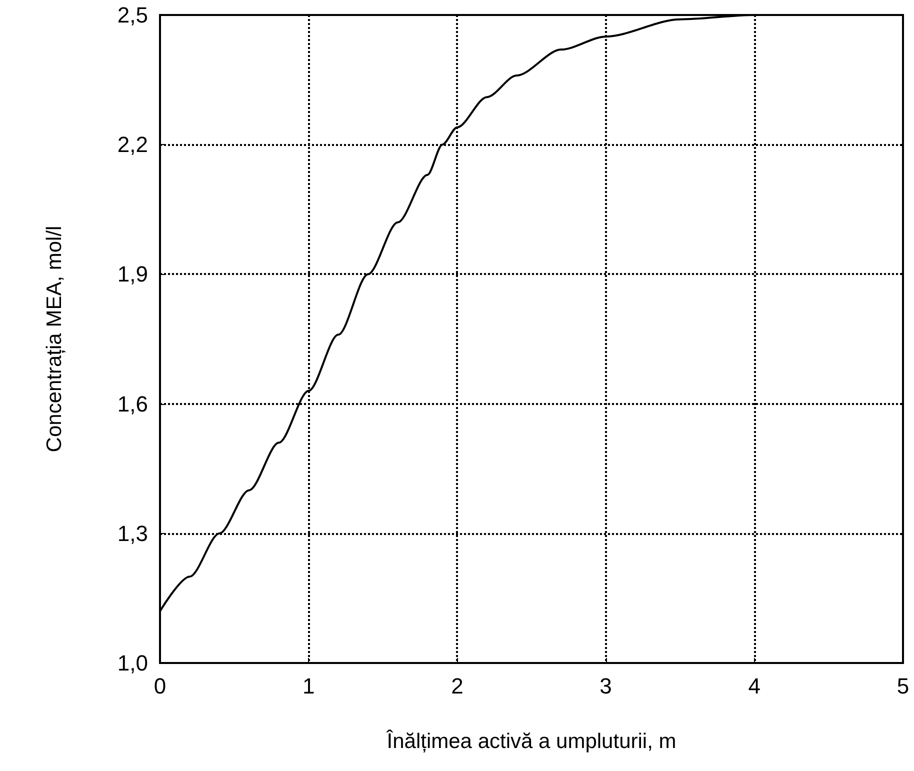 The image size is (914, 771). What do you see at coordinates (132, 403) in the screenshot?
I see `y-tick-label: 1,6` at bounding box center [132, 403].